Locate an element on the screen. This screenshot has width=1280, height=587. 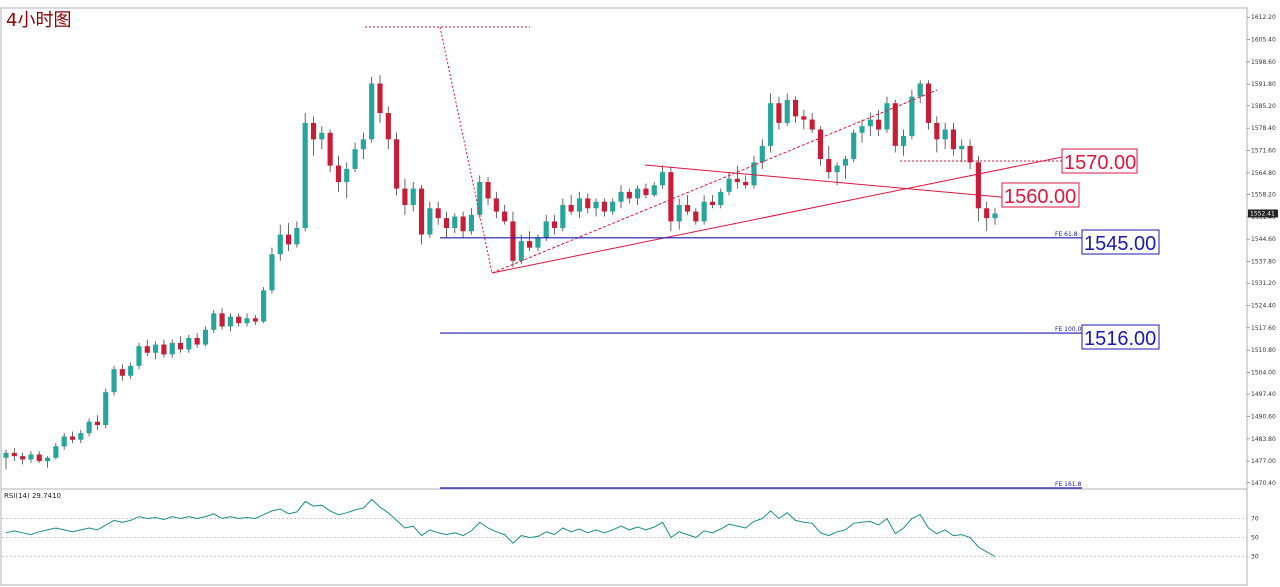
level-1516-box is located at coordinates (1120, 337).